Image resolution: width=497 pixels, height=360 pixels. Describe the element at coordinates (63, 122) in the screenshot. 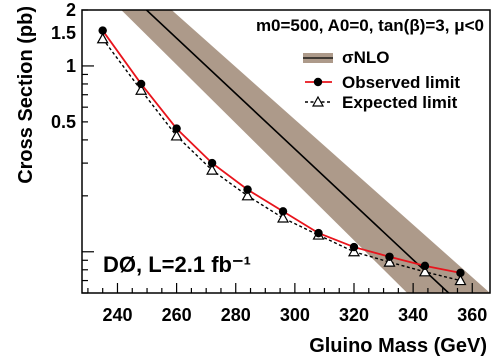

I see `y-tick-label: 0.5` at that location.